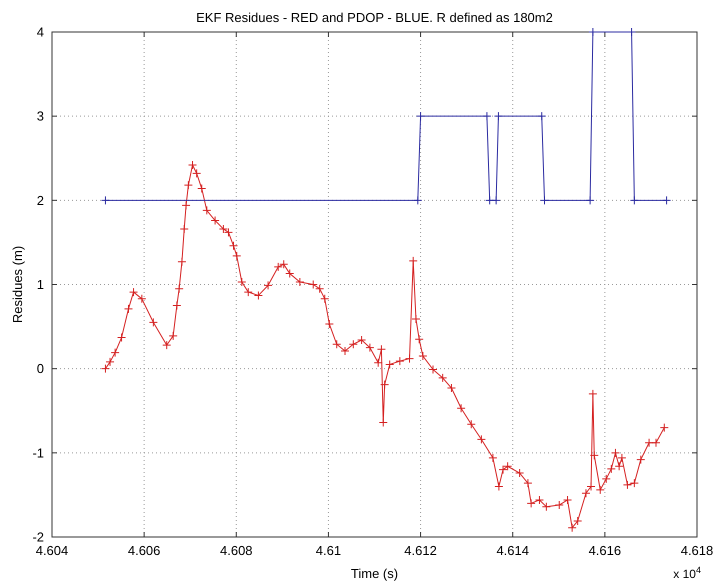 The image size is (716, 588). What do you see at coordinates (697, 550) in the screenshot?
I see `x-tick-label: 4.618` at bounding box center [697, 550].